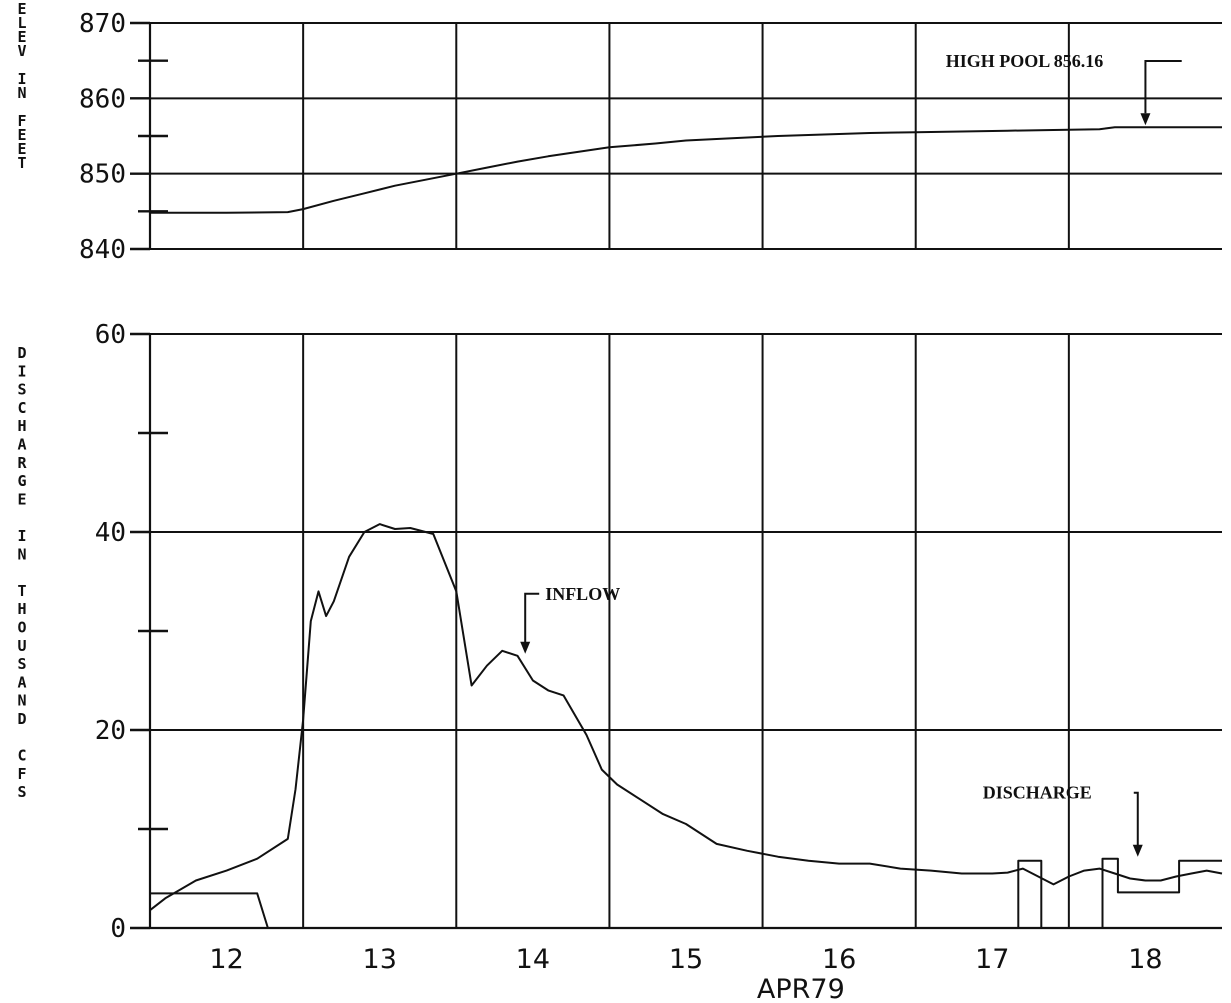 The height and width of the screenshot is (1003, 1231). What do you see at coordinates (1037, 793) in the screenshot?
I see `annotation-label: DISCHARGE` at bounding box center [1037, 793].